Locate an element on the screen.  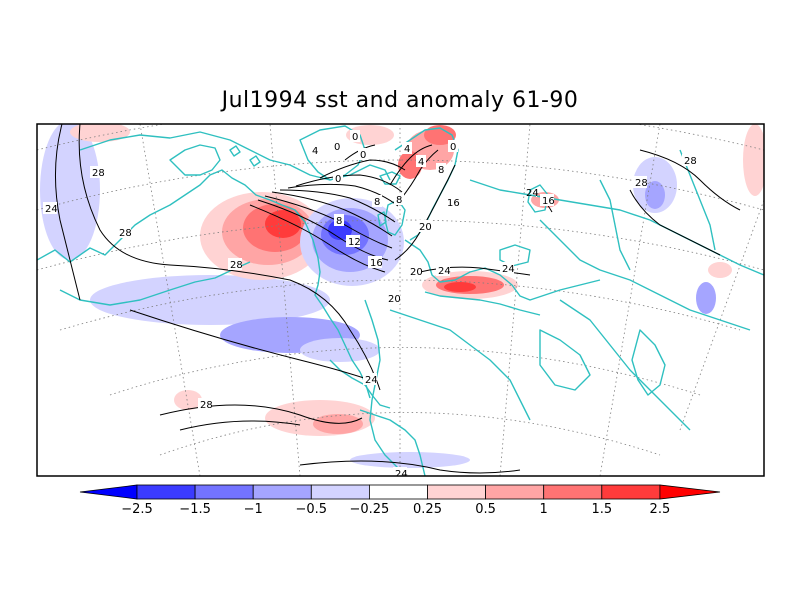
black-sea is located at coordinates (515, 255).